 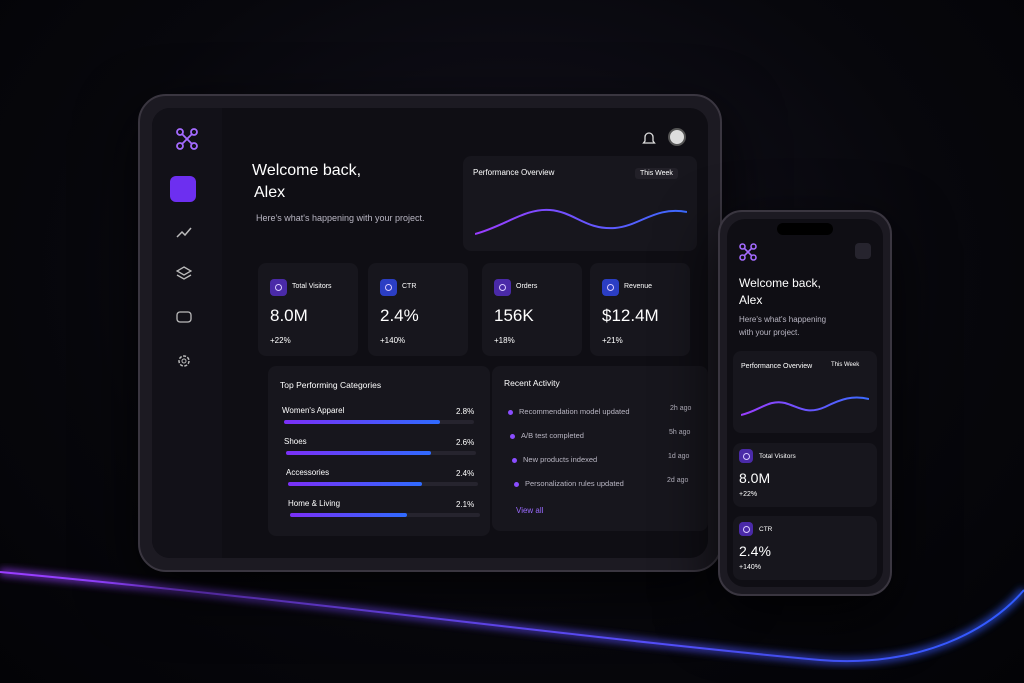 I want to click on activity-text: Personalization rules updated, so click(x=574, y=483).